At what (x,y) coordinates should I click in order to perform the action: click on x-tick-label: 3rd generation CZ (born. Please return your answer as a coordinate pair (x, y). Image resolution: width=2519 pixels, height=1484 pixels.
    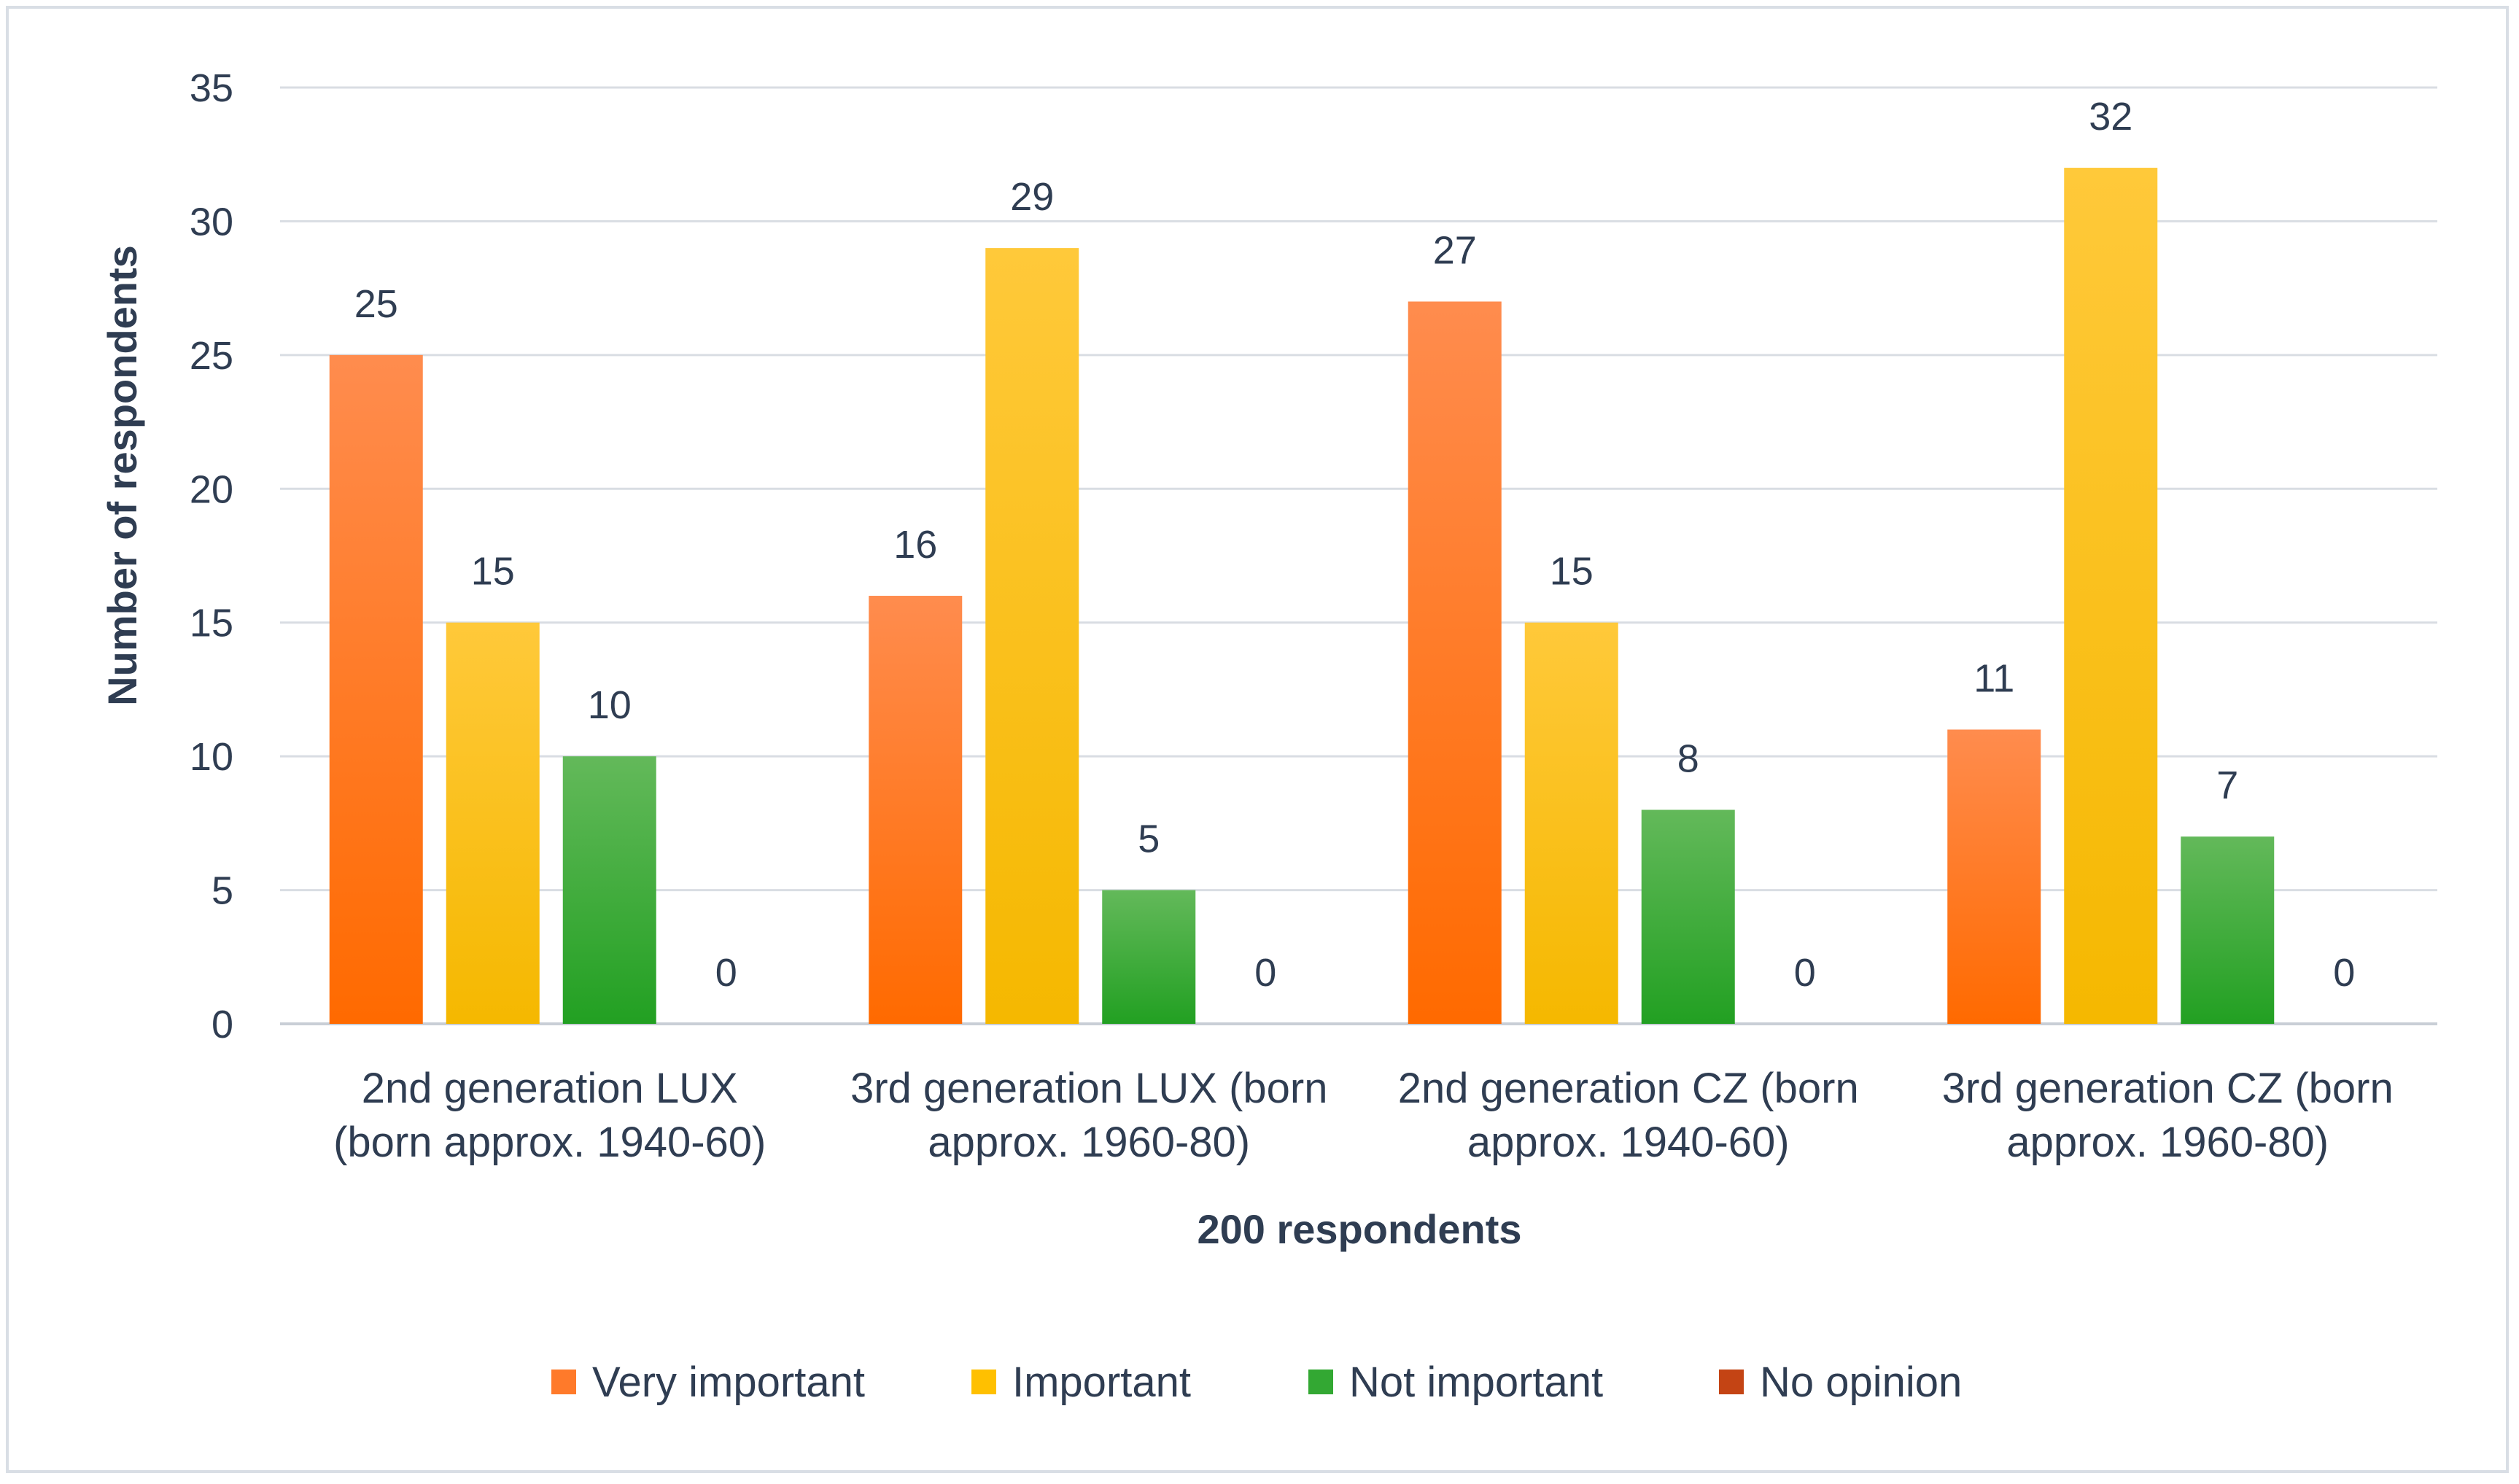
    Looking at the image, I should click on (2168, 1088).